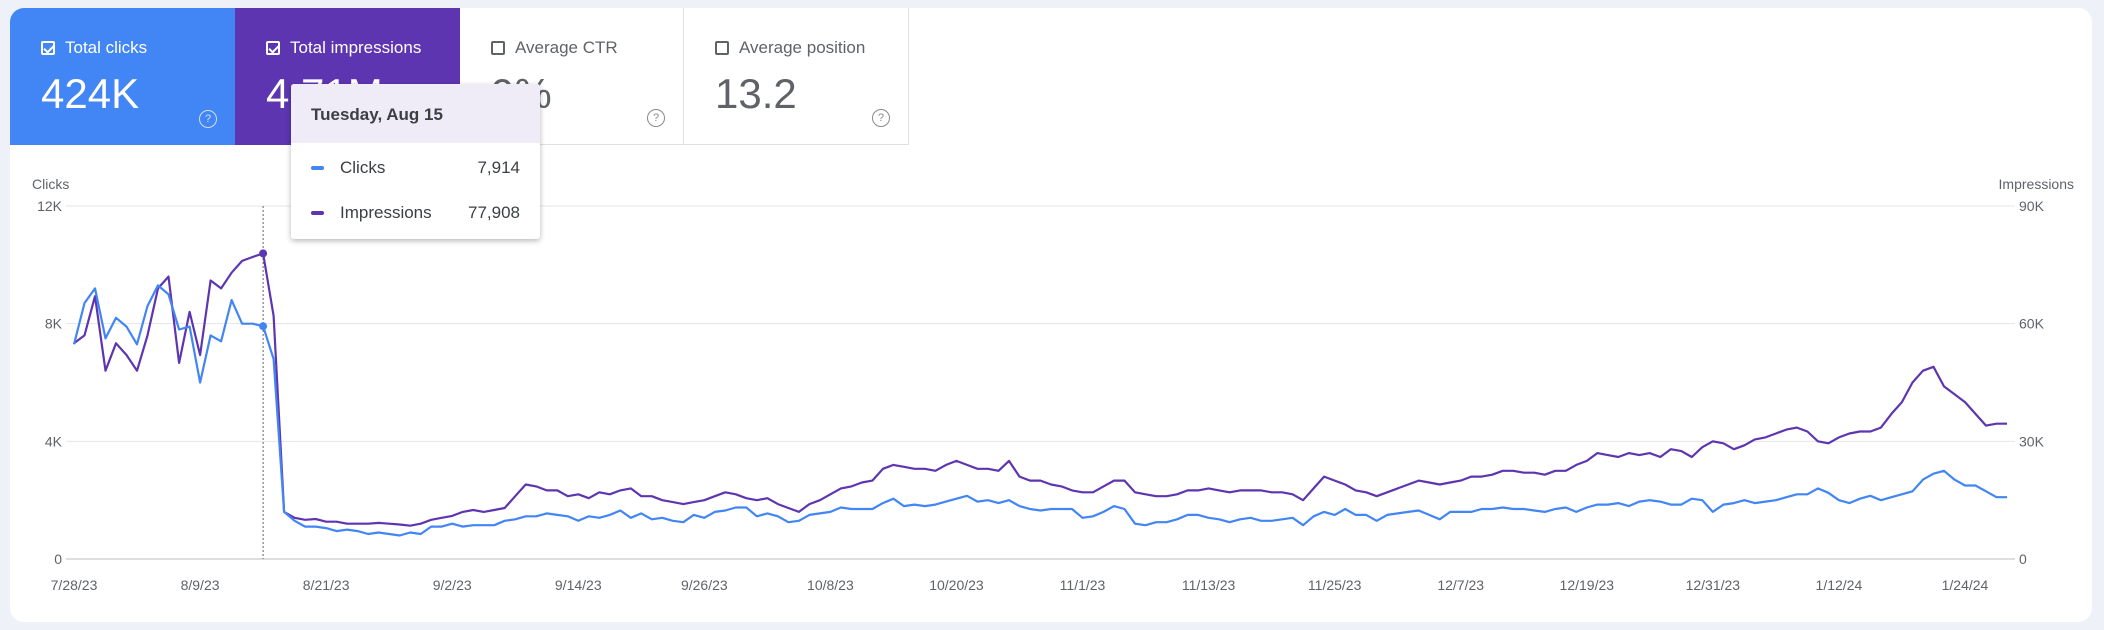 The height and width of the screenshot is (630, 2104). I want to click on x-tick-label: 12/19/23, so click(1587, 585).